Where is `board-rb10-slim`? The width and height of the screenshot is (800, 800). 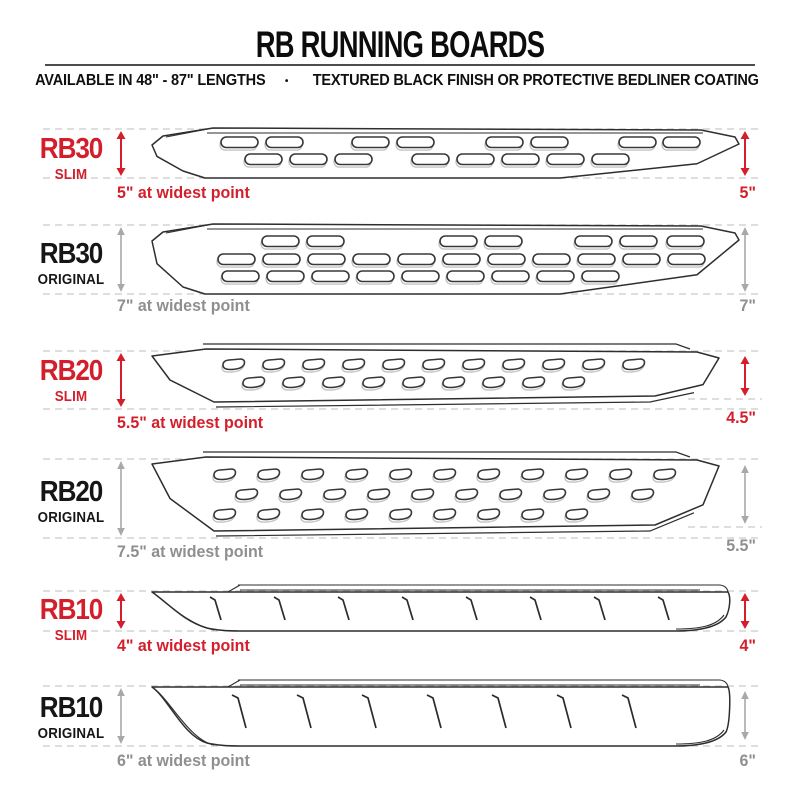
board-rb10-slim is located at coordinates (441, 608).